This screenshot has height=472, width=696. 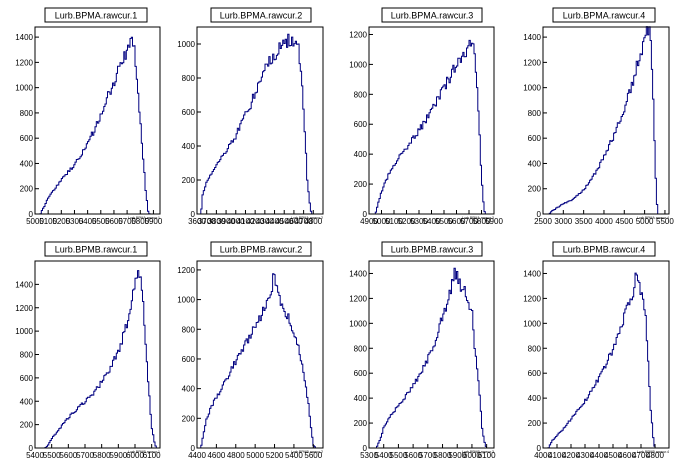 I want to click on x-tick-label: 4300, so click(x=265, y=221).